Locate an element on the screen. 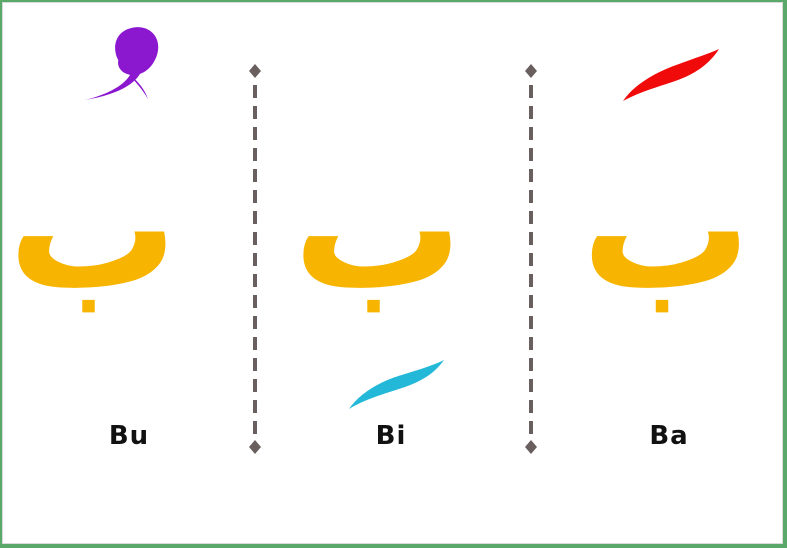  syllable-label: Bu is located at coordinates (129, 436).